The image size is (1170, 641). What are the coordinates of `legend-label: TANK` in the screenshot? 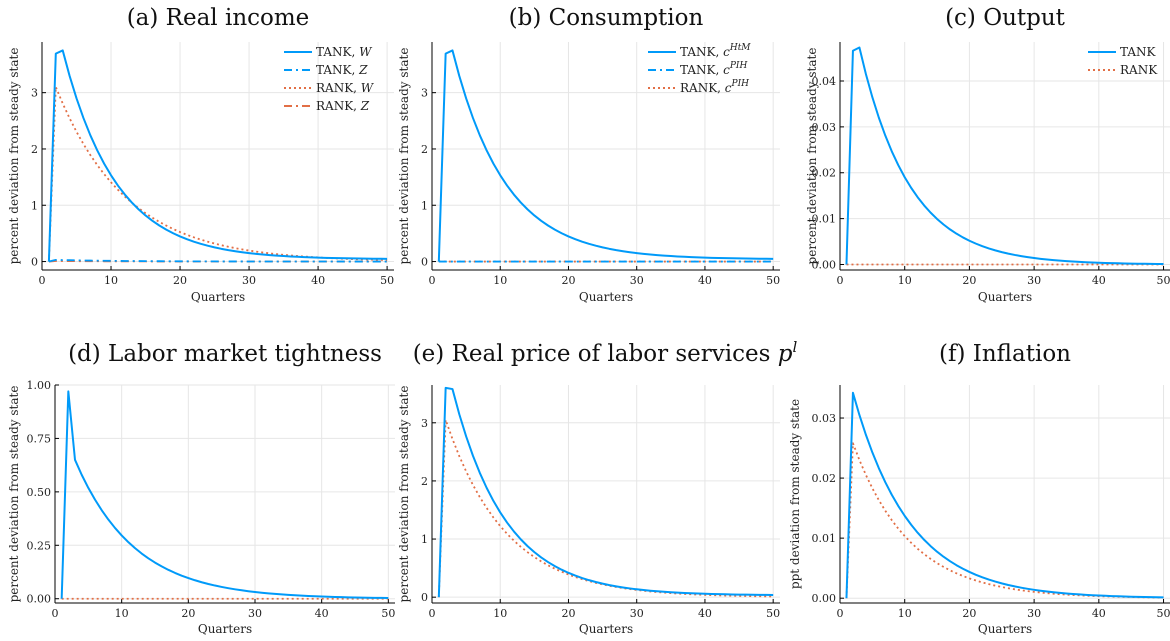 It's located at (1138, 52).